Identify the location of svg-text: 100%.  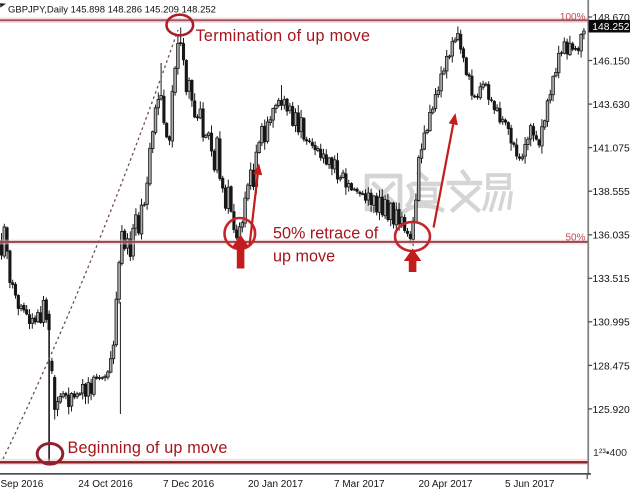
(573, 17).